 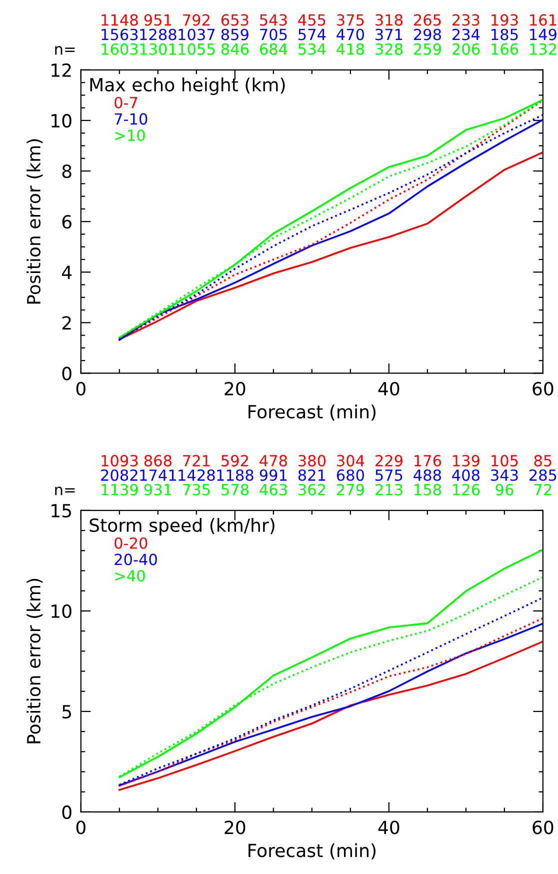 What do you see at coordinates (350, 34) in the screenshot?
I see `text: 470` at bounding box center [350, 34].